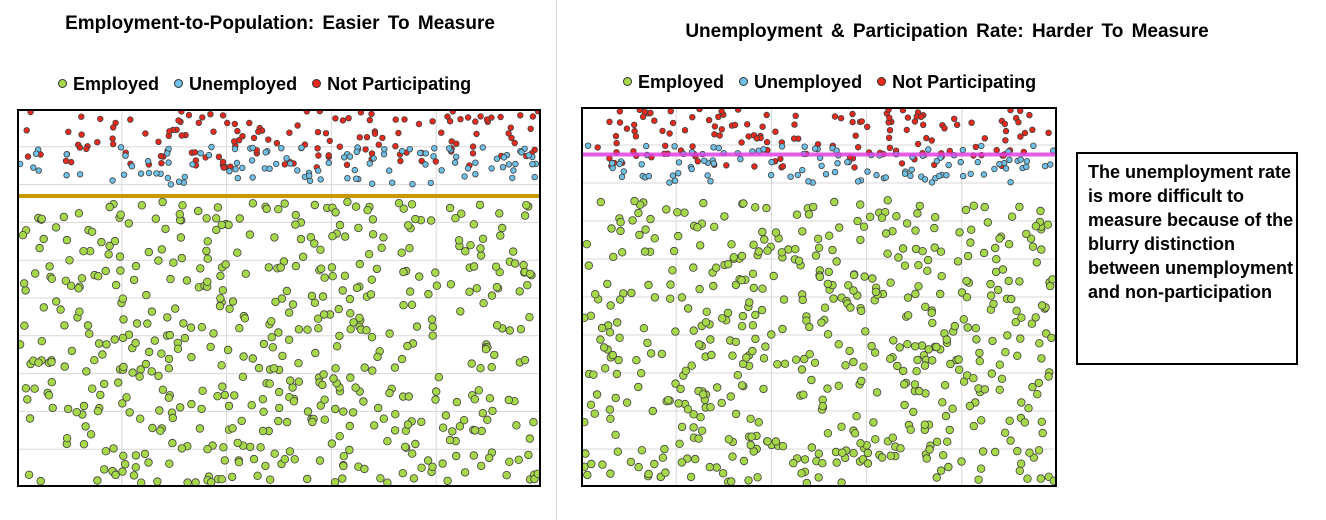 Image resolution: width=1326 pixels, height=520 pixels. Describe the element at coordinates (673, 82) in the screenshot. I see `legend-employed: Employed` at that location.